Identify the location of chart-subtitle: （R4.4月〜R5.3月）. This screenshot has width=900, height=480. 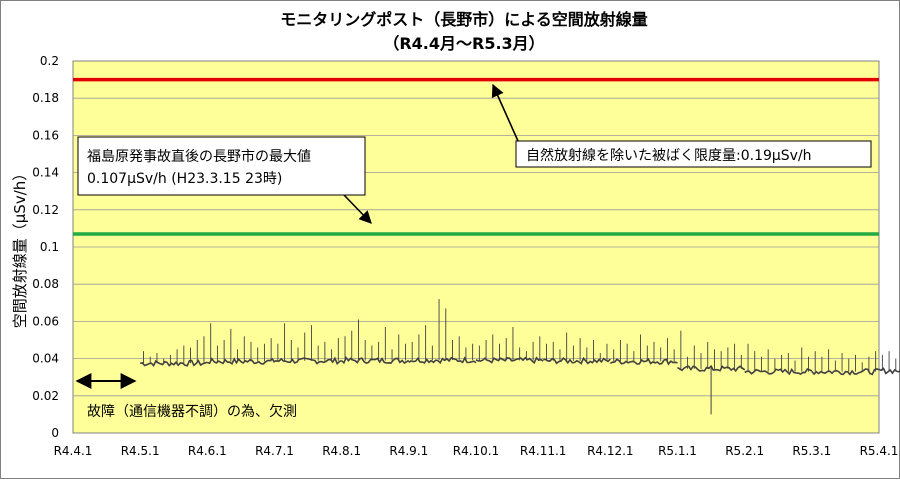
(463, 43).